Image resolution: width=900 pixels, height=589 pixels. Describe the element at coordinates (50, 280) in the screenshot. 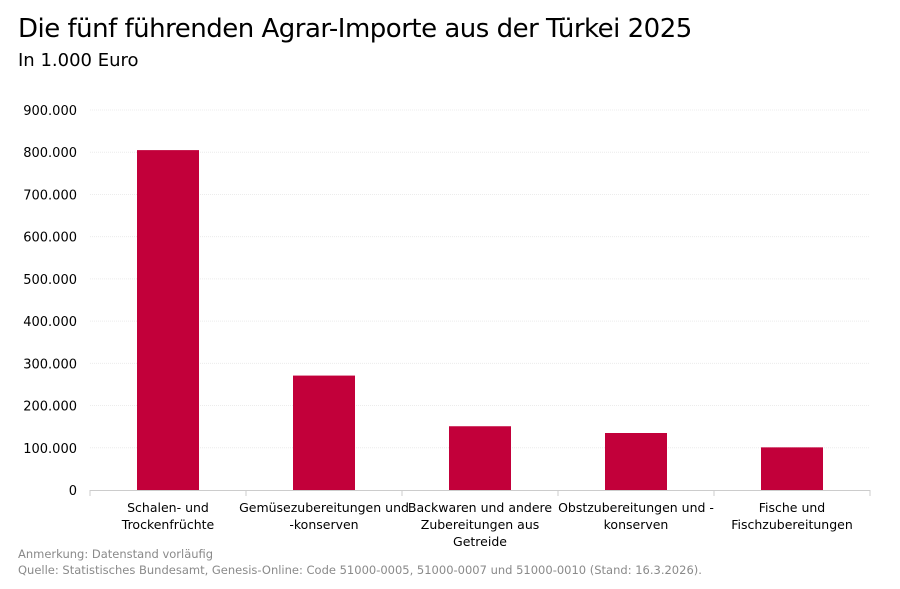

I see `y-tick-label: 500.000` at that location.